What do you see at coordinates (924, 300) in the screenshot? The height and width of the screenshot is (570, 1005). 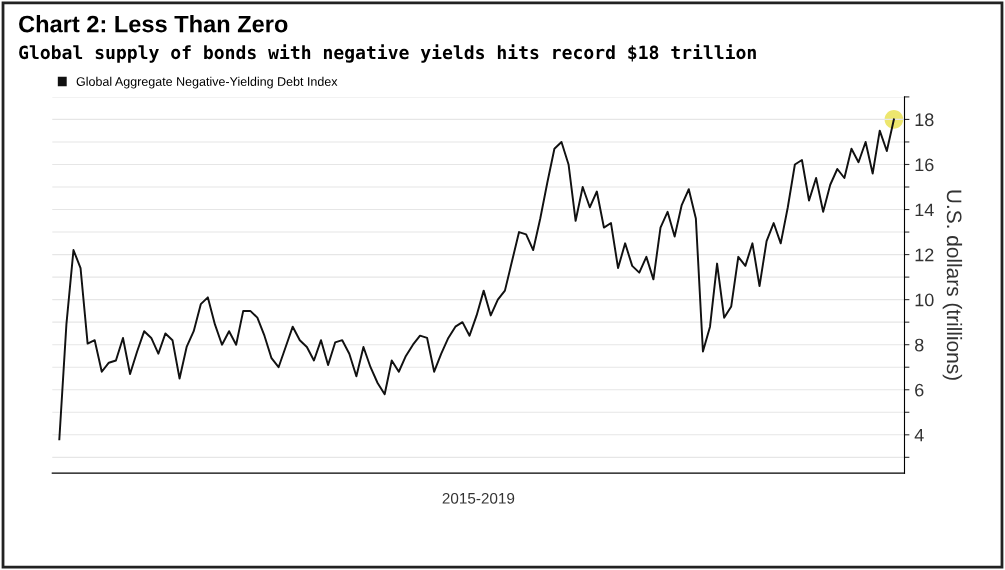 I see `y-tick-label: 10` at bounding box center [924, 300].